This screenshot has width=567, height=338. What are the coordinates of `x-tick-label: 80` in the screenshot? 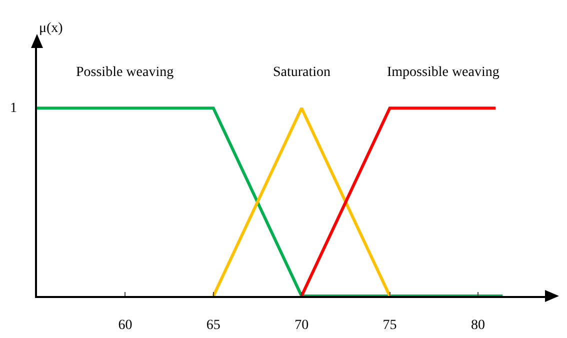 It's located at (477, 325).